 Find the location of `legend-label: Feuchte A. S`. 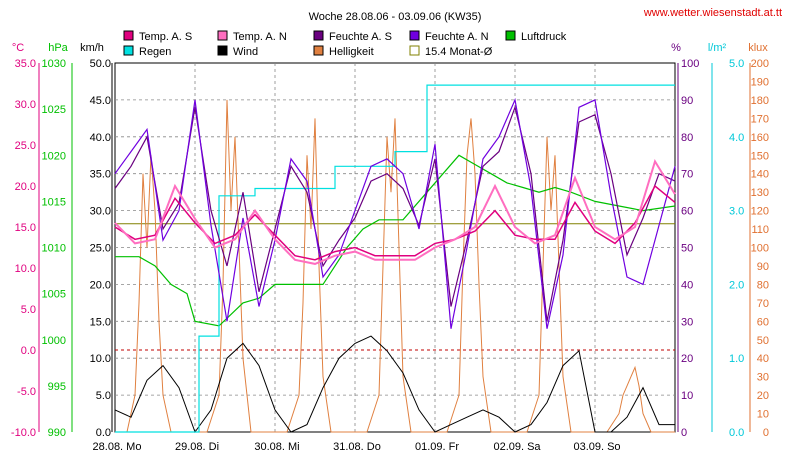

legend-label: Feuchte A. S is located at coordinates (360, 37).